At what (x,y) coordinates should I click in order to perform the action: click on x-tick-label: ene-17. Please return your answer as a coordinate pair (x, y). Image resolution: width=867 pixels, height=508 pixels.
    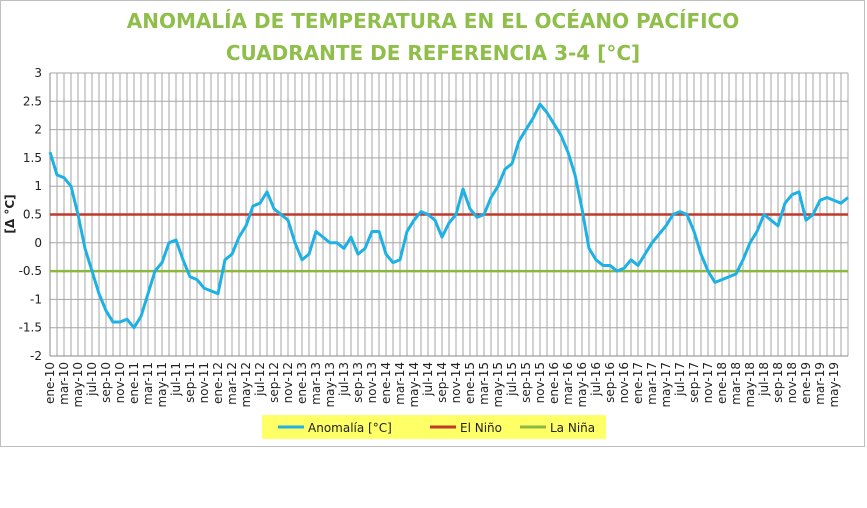
    Looking at the image, I should click on (638, 383).